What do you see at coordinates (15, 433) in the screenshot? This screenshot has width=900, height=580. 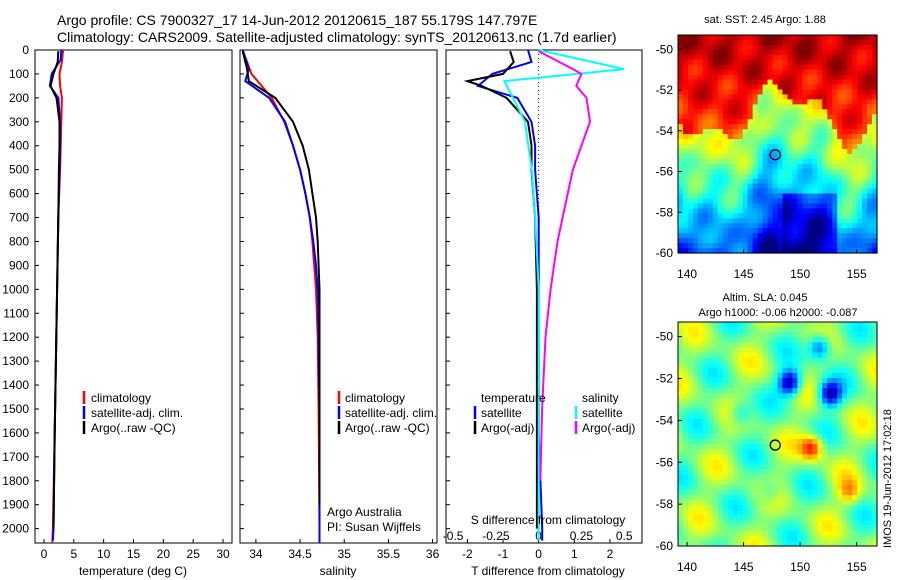 I see `depth-tick-label: 1600` at bounding box center [15, 433].